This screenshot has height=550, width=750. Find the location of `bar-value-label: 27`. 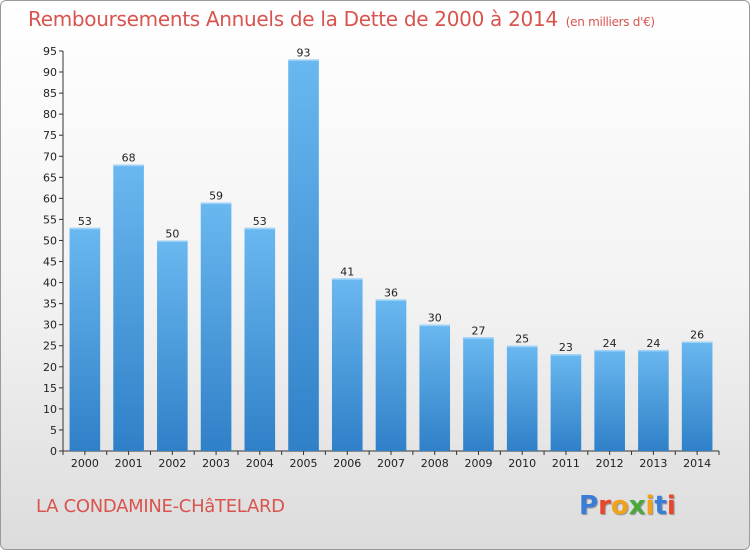

bar-value-label: 27 is located at coordinates (478, 330).